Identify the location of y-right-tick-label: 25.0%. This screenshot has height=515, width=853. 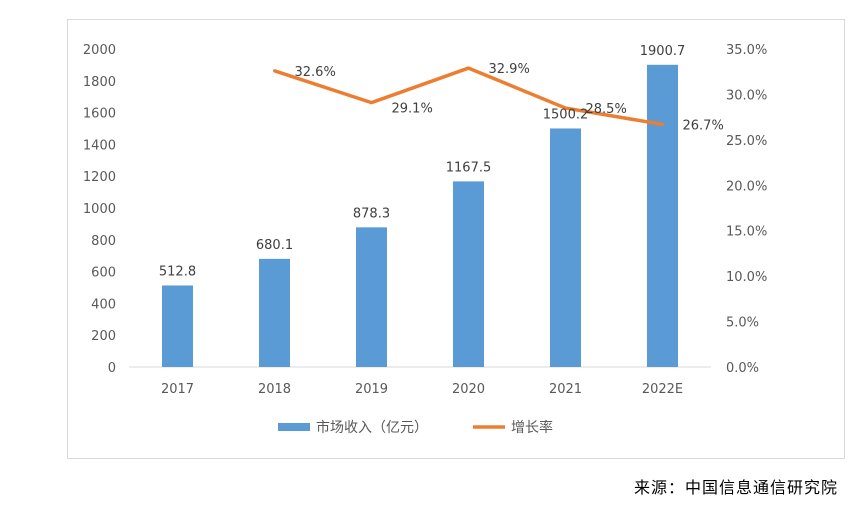
(746, 141).